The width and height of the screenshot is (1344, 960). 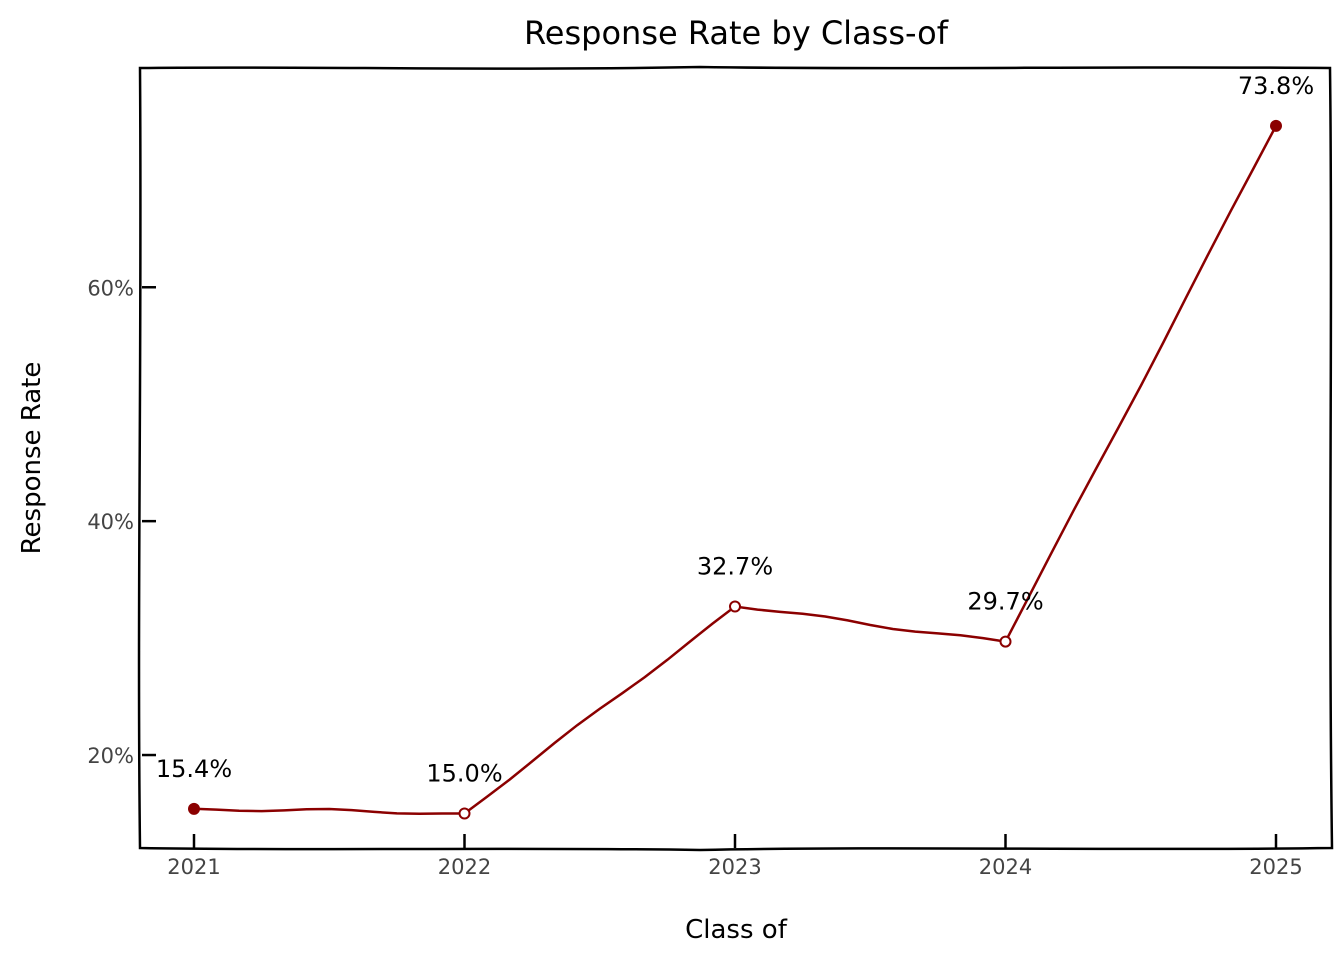 I want to click on x-tick-label: 2024, so click(x=1005, y=867).